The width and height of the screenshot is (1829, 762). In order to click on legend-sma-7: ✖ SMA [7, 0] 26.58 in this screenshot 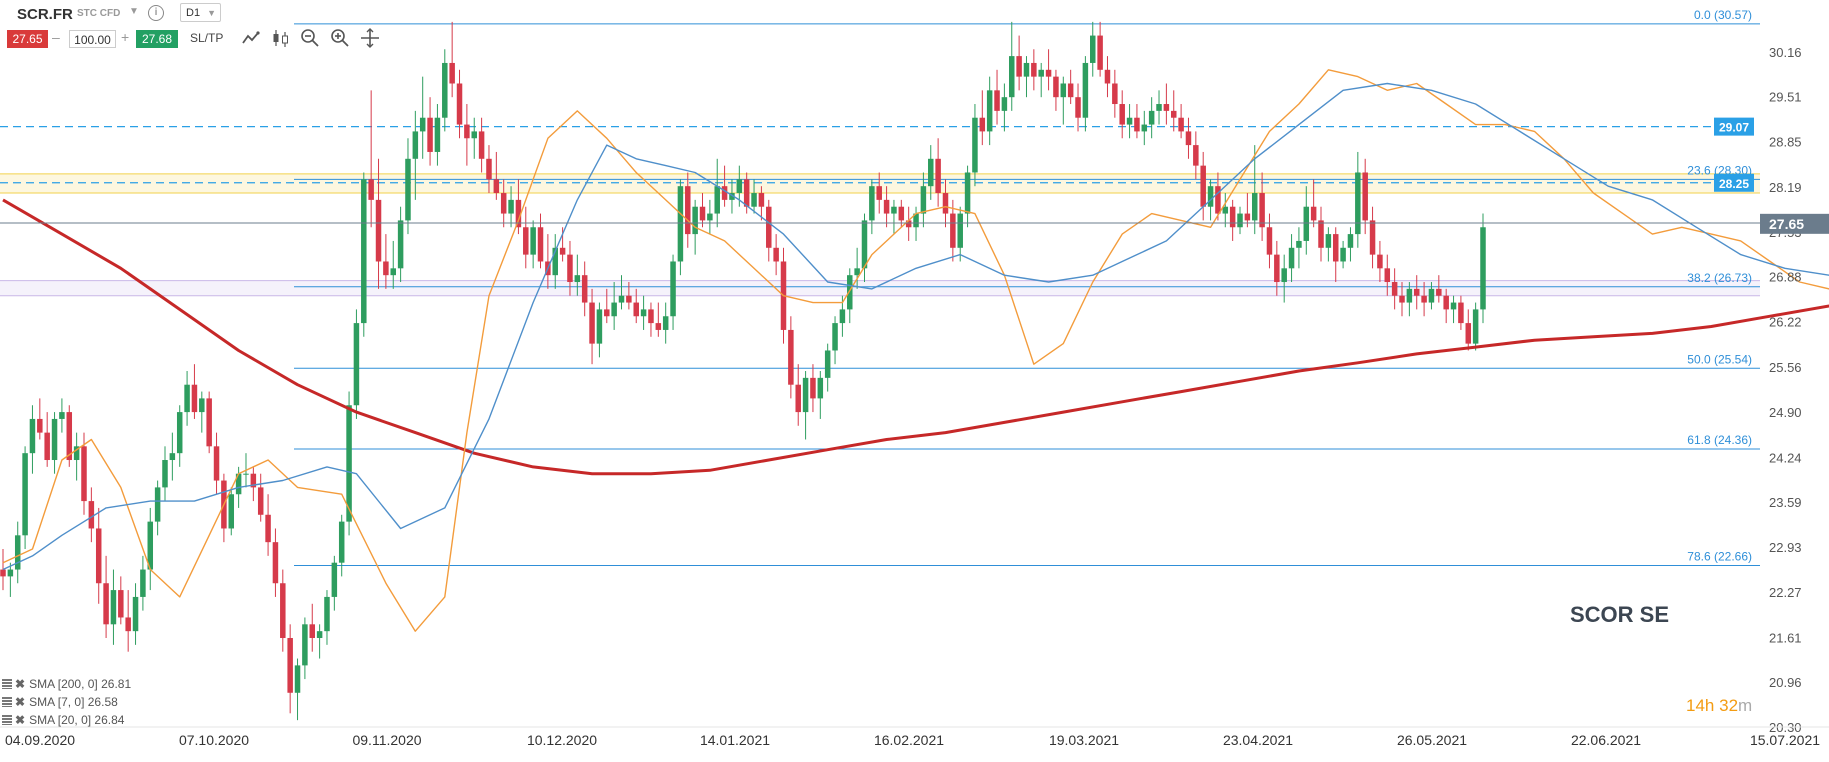, I will do `click(60, 702)`.